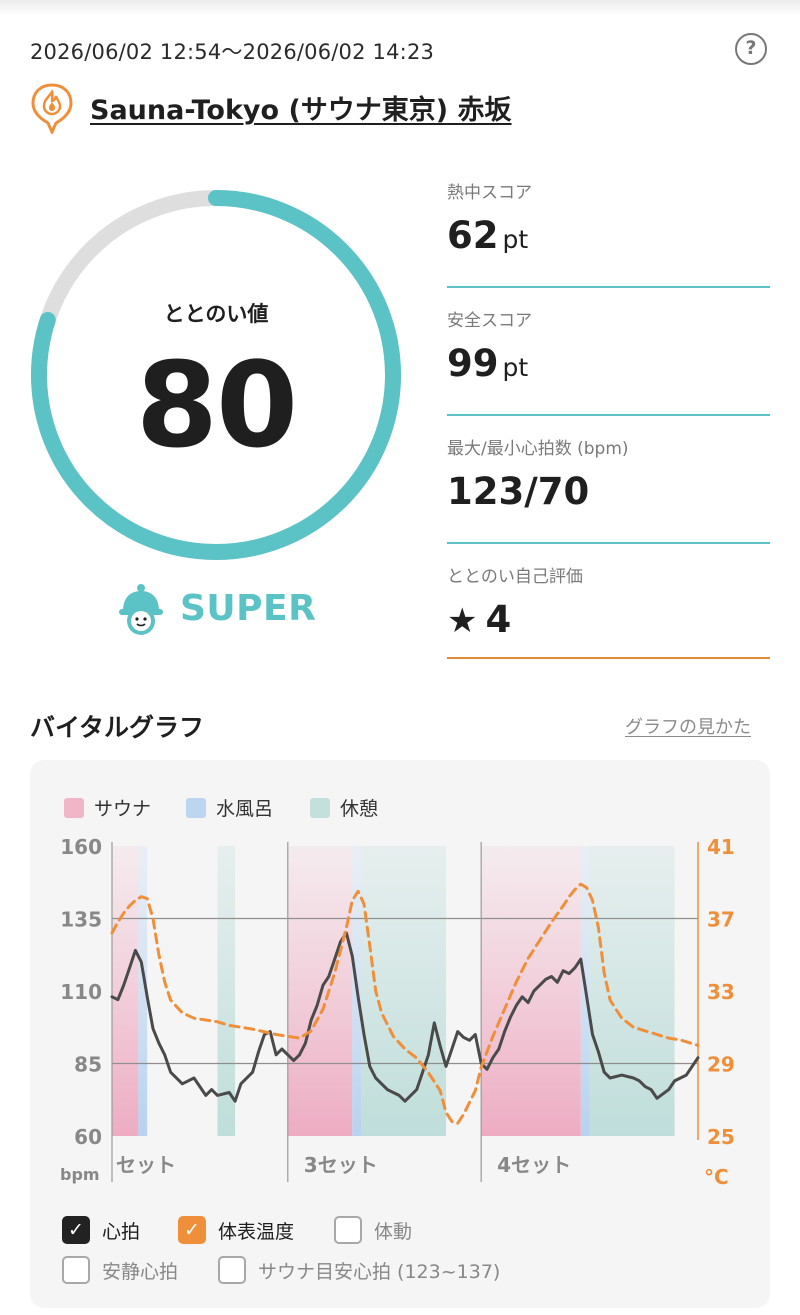 The width and height of the screenshot is (800, 1315). Describe the element at coordinates (216, 405) in the screenshot. I see `totonoi-value: 80` at that location.